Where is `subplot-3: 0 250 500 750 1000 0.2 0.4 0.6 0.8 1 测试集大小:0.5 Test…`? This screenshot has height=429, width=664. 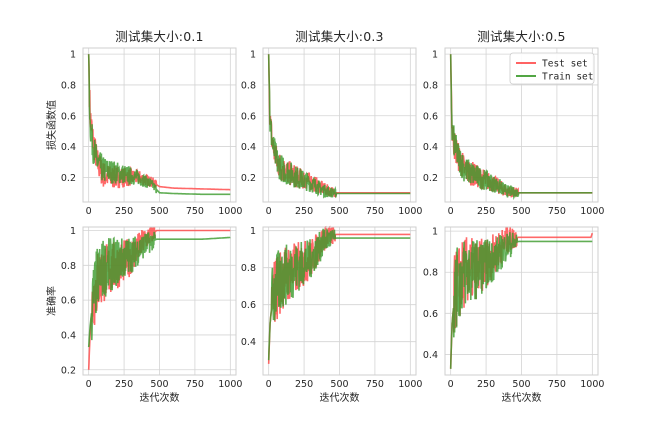 subplot-3: 0 250 500 750 1000 0.2 0.4 0.6 0.8 1 测试集大小:0.5 Test… is located at coordinates (514, 123).